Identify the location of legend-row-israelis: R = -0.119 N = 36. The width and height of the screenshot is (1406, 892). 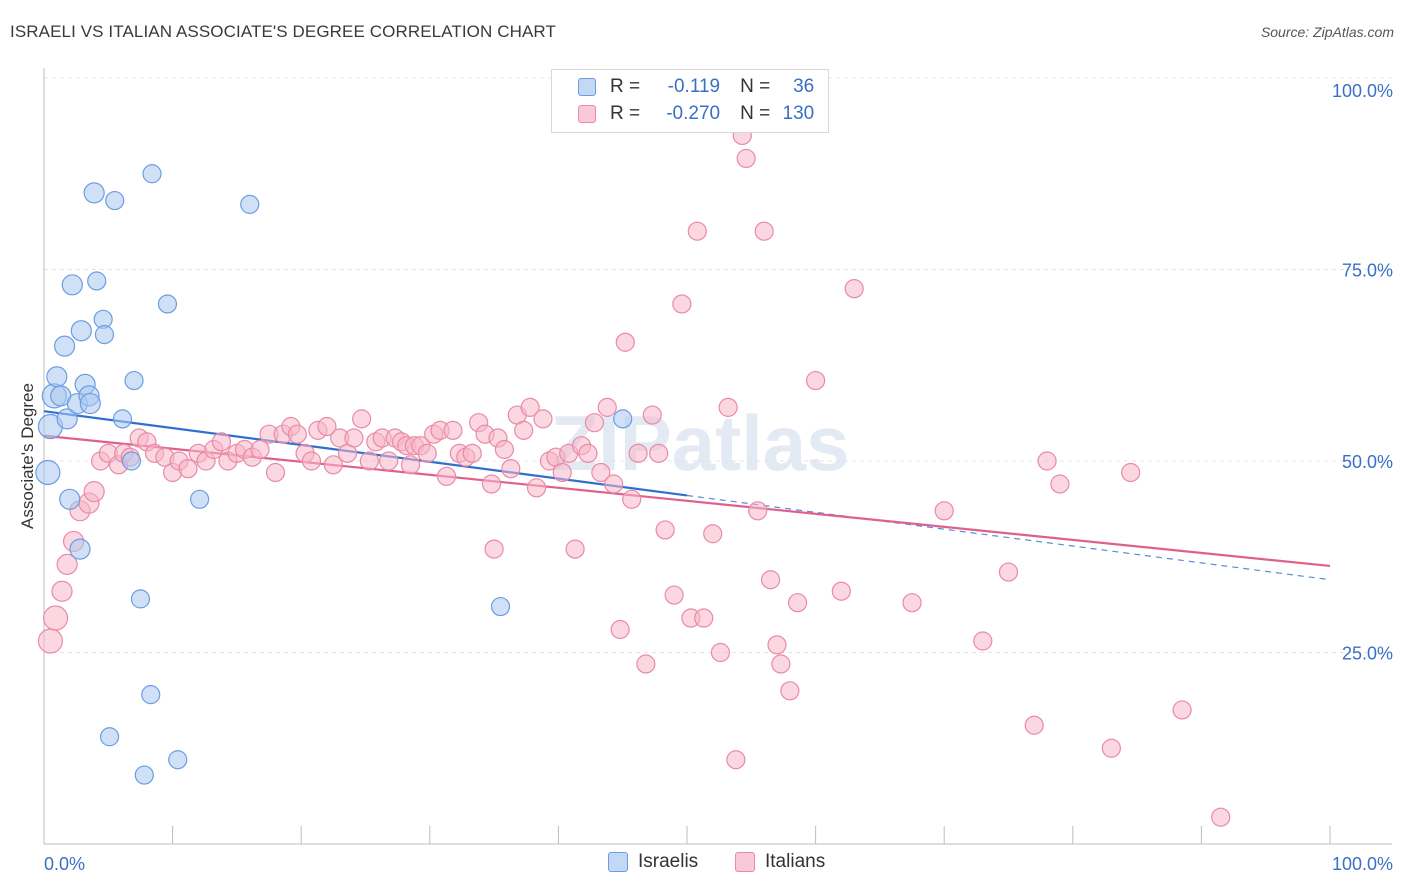
(683, 87).